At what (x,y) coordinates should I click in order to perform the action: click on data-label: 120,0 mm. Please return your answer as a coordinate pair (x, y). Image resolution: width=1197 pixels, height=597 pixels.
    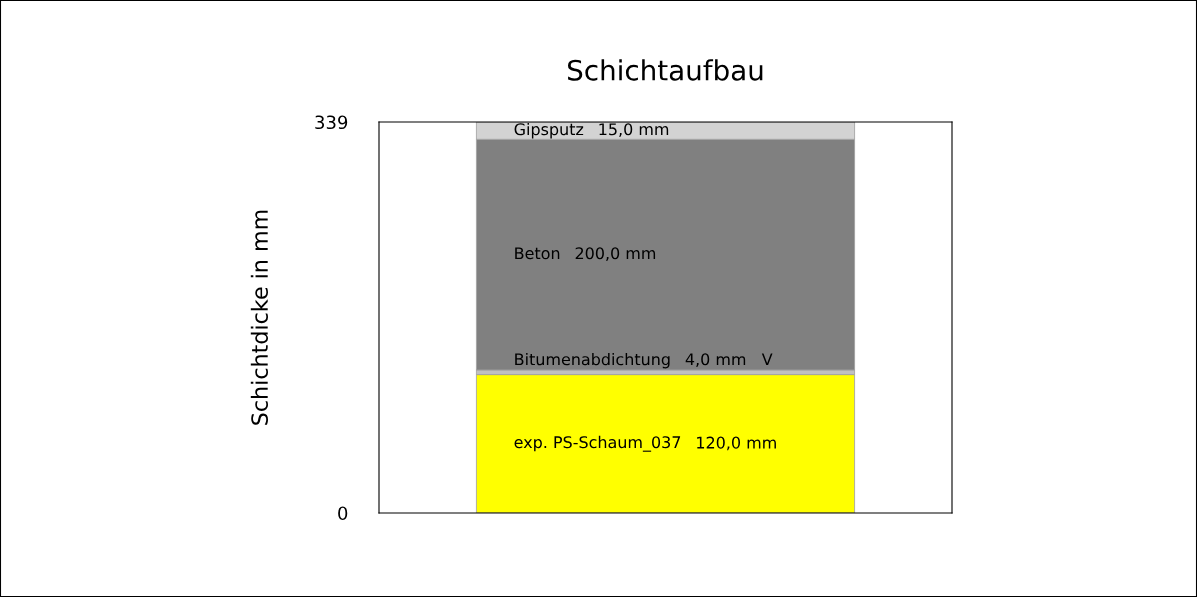
    Looking at the image, I should click on (736, 443).